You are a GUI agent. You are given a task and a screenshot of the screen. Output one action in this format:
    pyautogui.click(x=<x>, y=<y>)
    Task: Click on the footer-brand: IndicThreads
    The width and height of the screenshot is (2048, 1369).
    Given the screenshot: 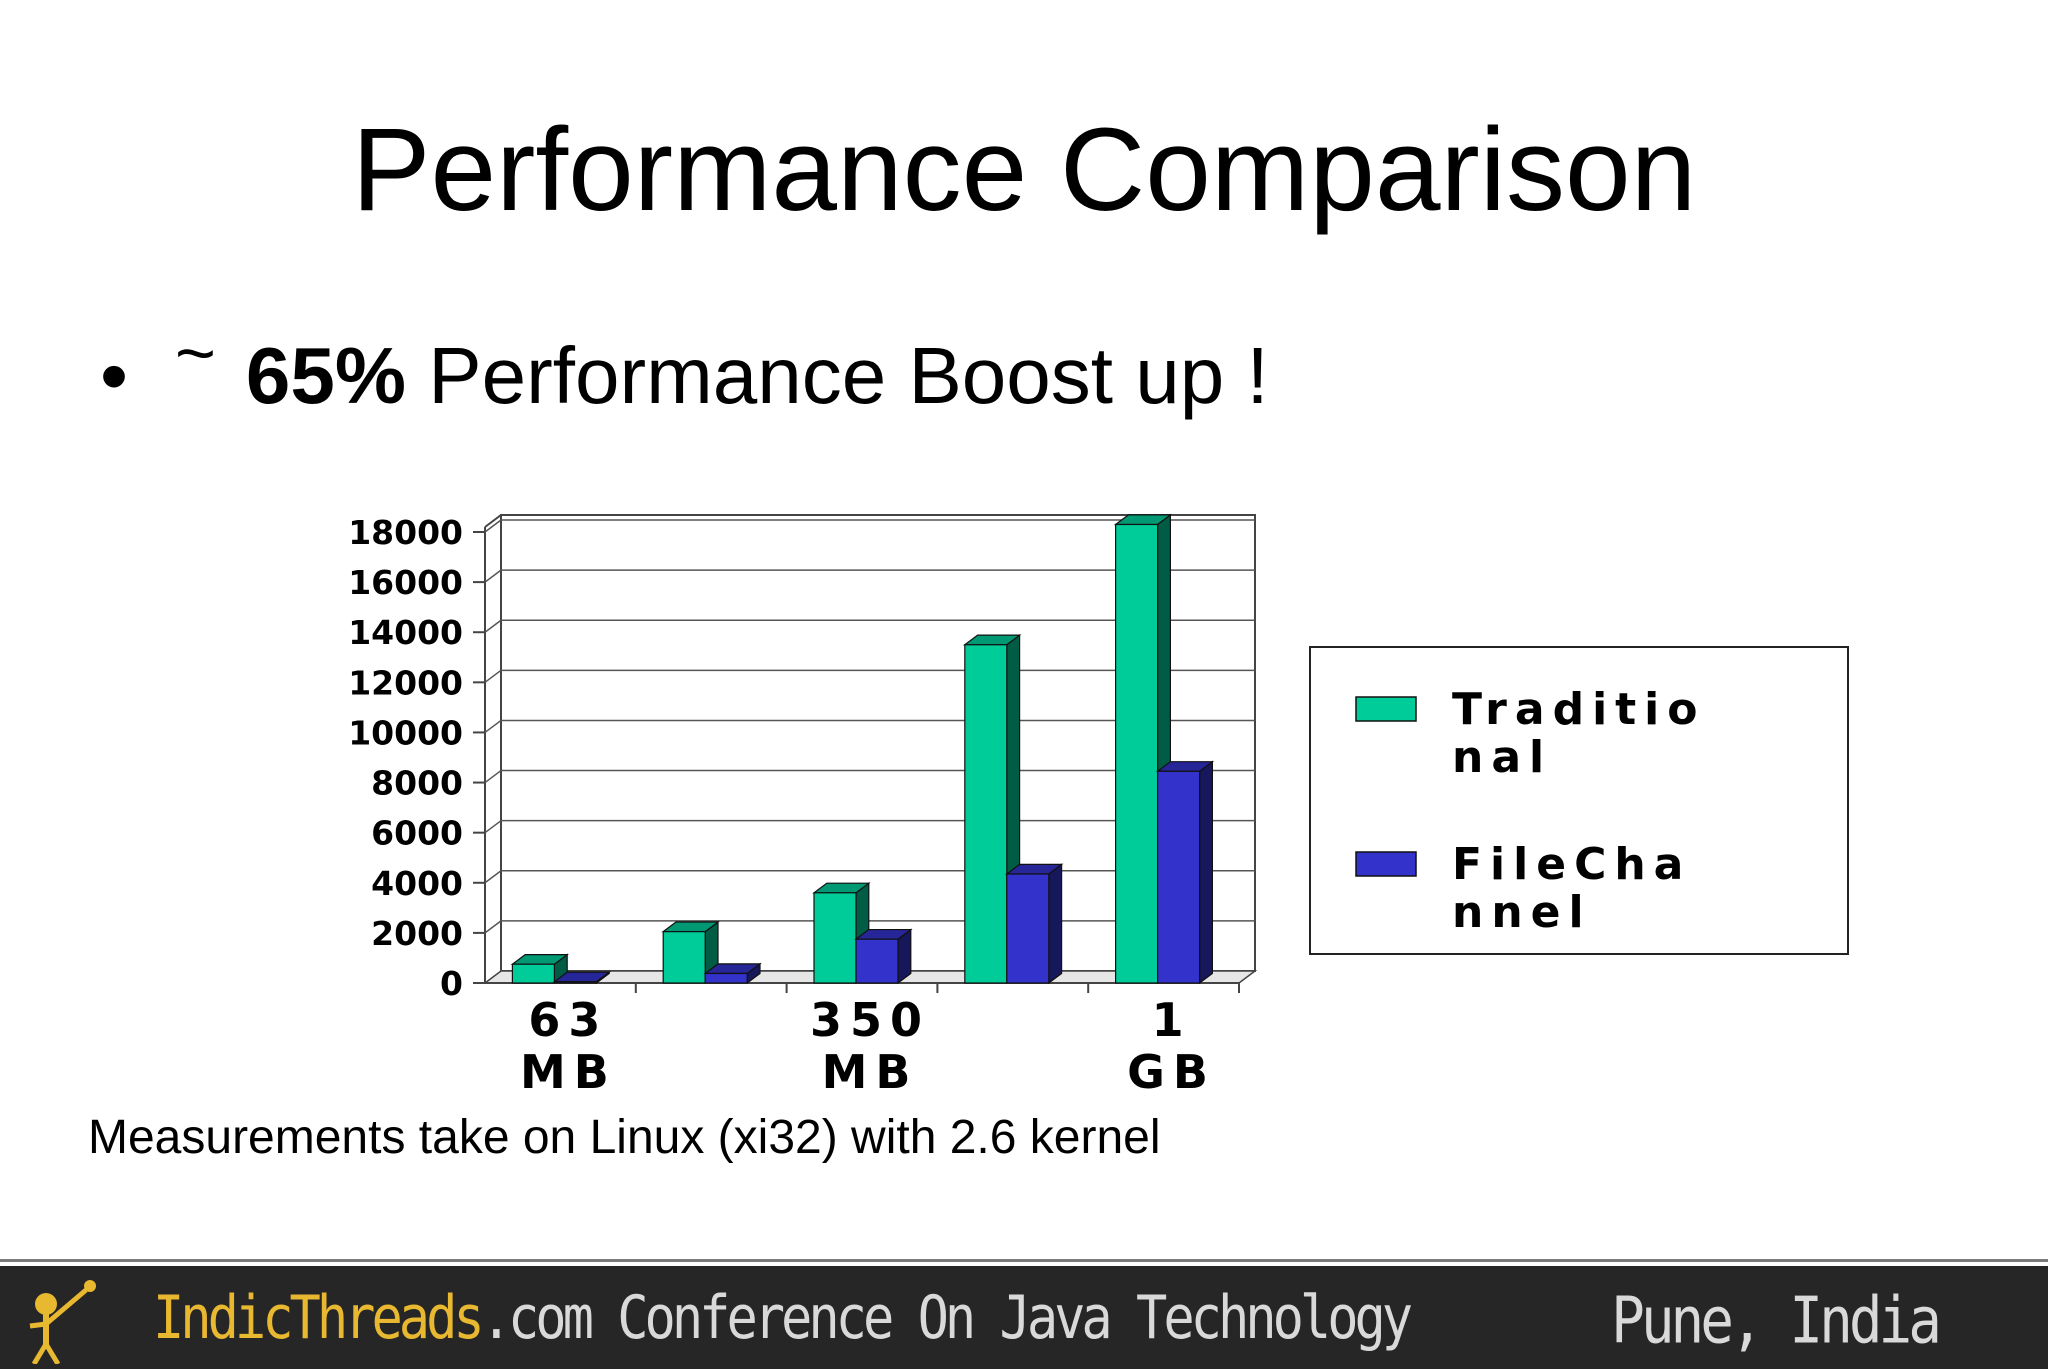 What is the action you would take?
    pyautogui.click(x=319, y=1318)
    